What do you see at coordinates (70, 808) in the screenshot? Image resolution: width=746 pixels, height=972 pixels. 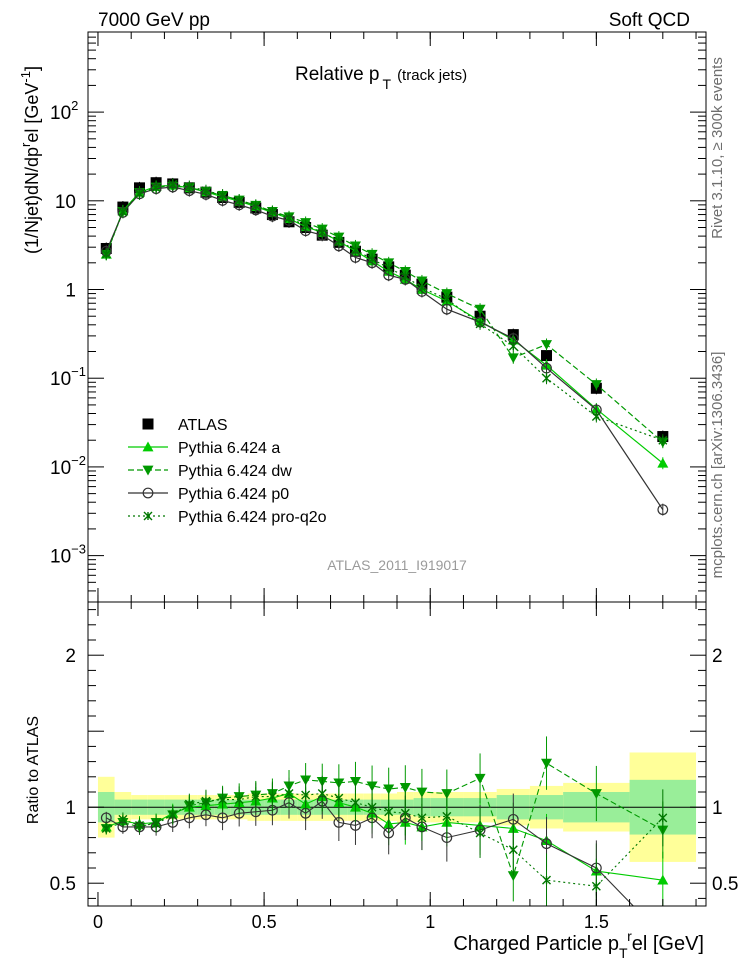 I see `ratio-tick-label-1: 1` at bounding box center [70, 808].